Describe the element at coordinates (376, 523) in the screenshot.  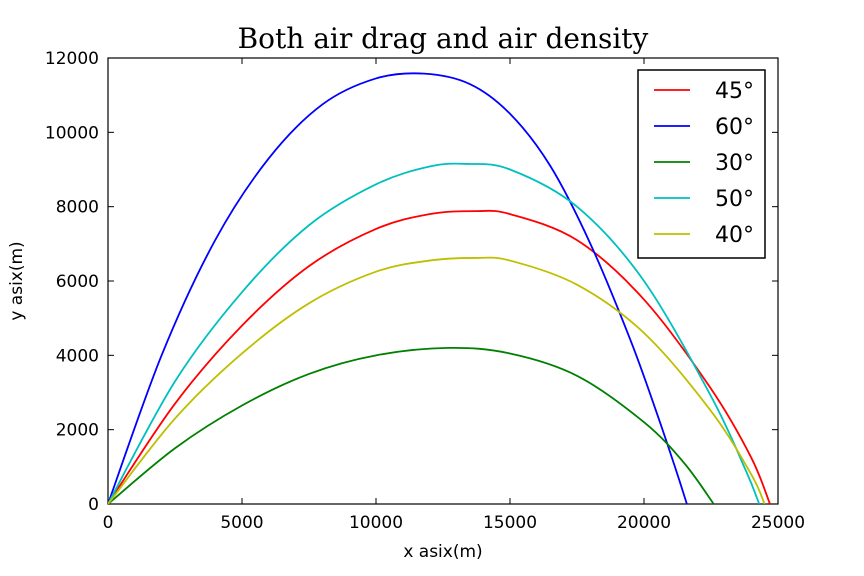
I see `x-tick-label: 10000` at that location.